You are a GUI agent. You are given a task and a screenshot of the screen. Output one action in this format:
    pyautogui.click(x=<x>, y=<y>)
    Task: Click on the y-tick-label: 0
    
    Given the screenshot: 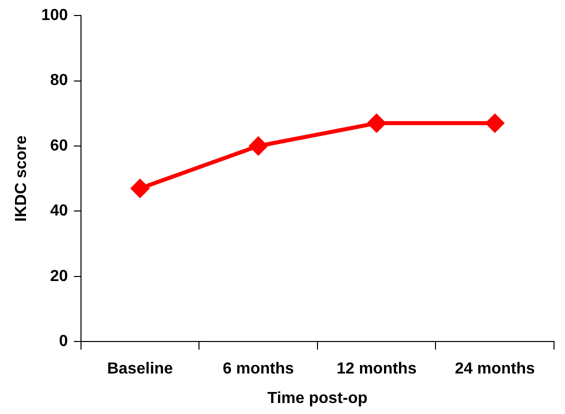 What is the action you would take?
    pyautogui.click(x=63, y=341)
    